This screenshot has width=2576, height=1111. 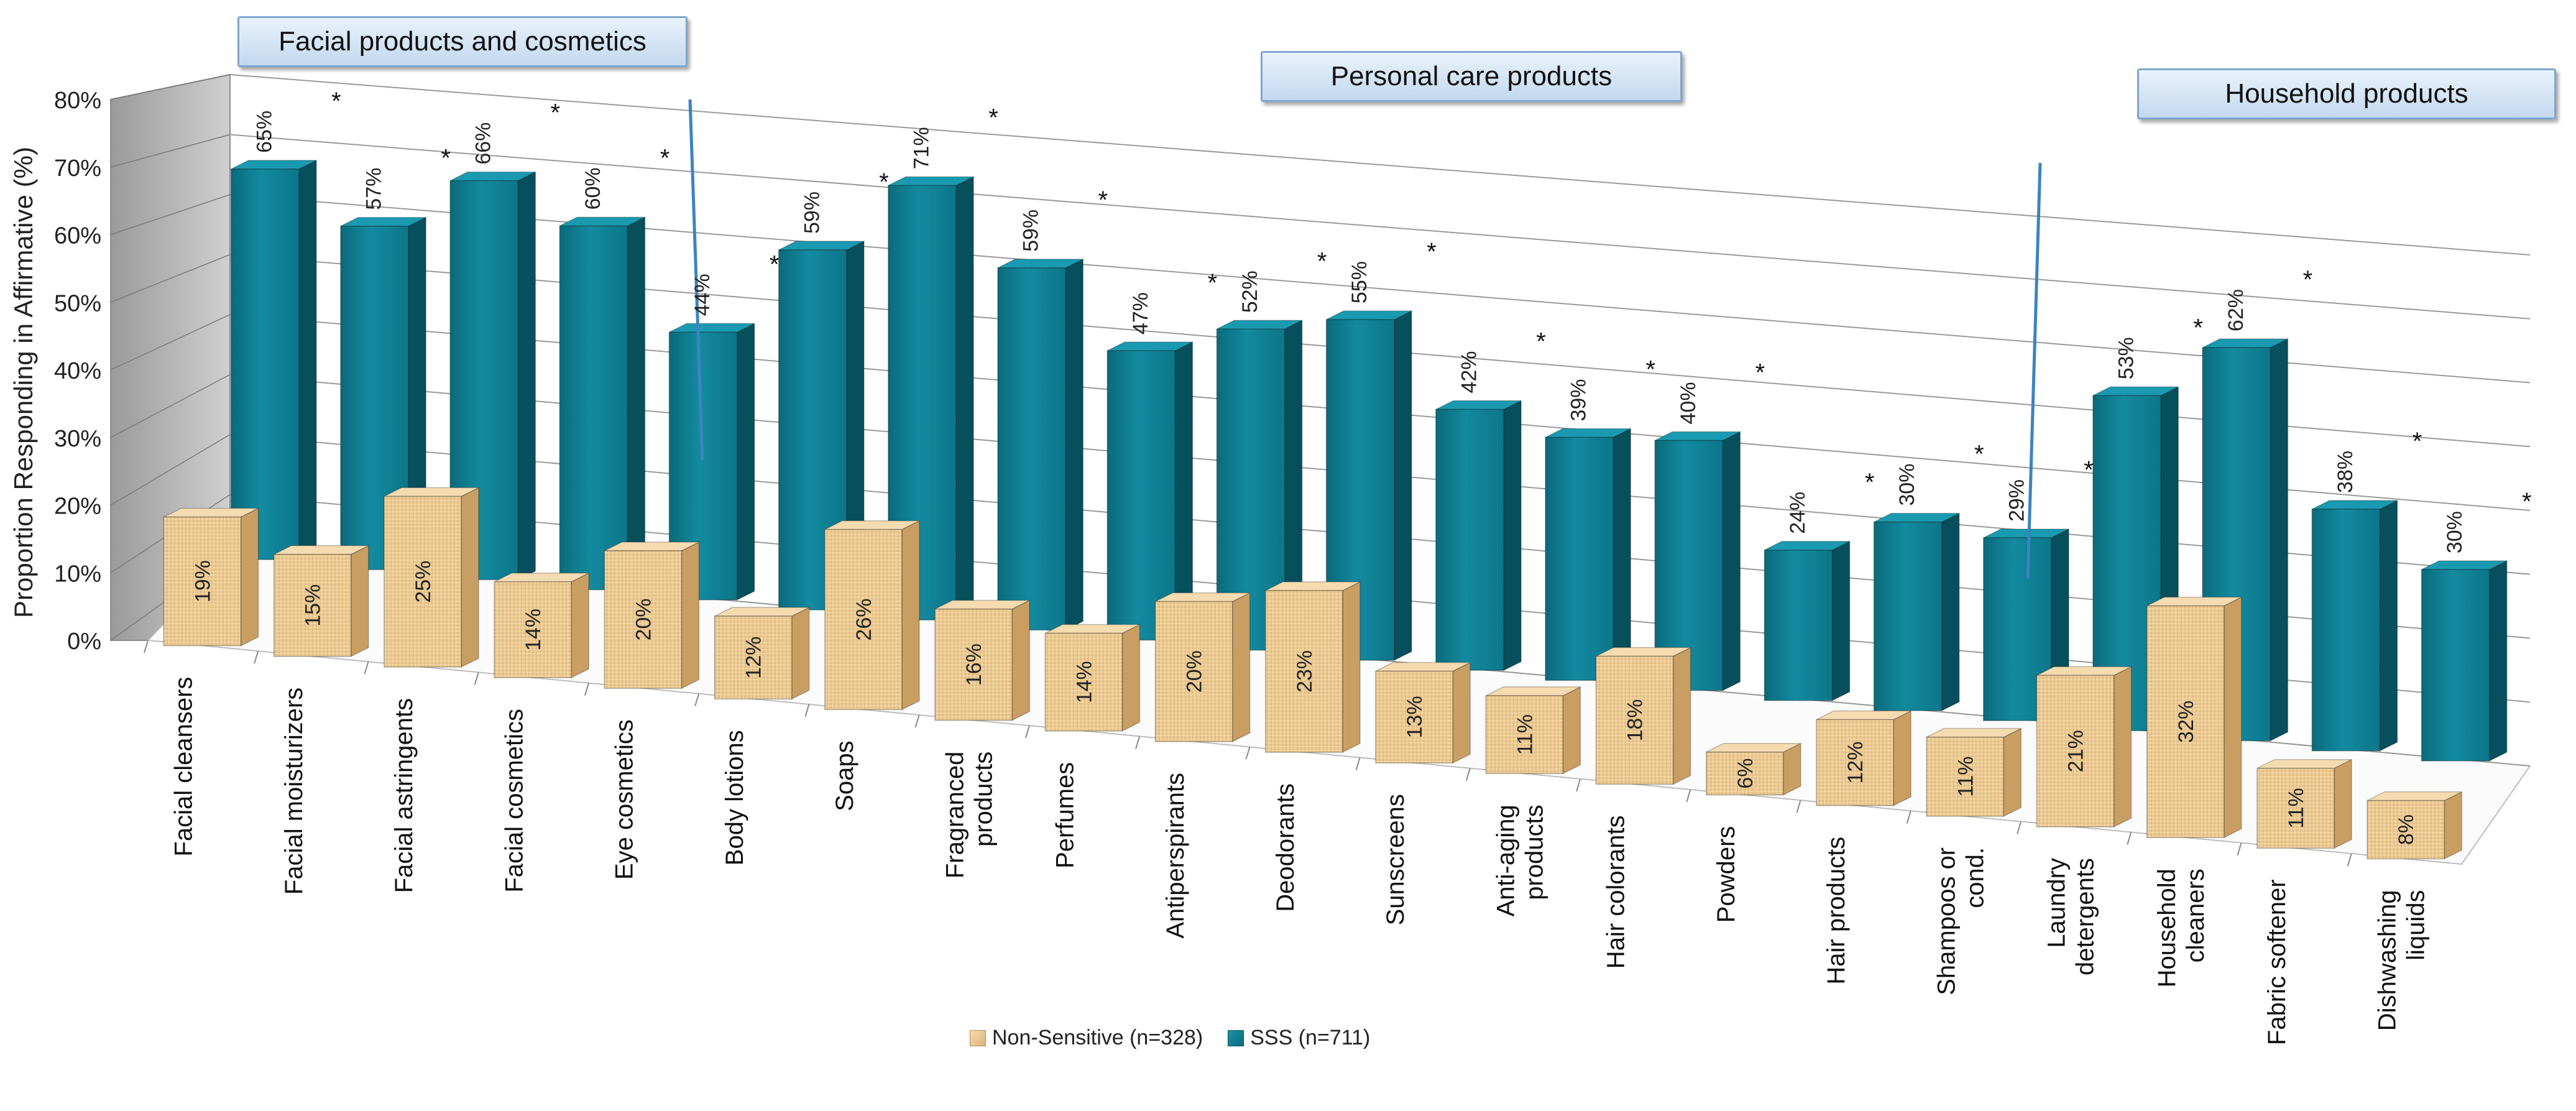 What do you see at coordinates (1313, 586) in the screenshot?
I see `bar-non-sensitive-deodorants-top` at bounding box center [1313, 586].